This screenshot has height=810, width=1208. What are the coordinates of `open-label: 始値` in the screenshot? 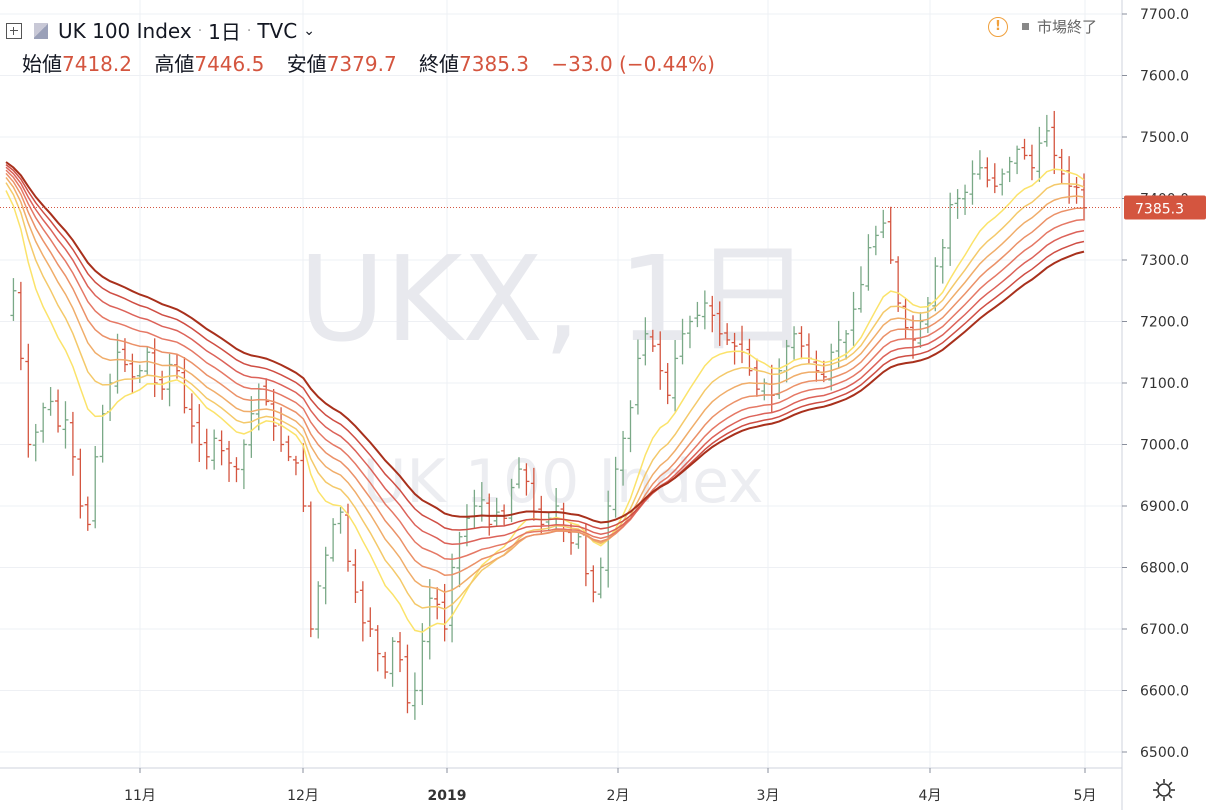 It's located at (42, 64).